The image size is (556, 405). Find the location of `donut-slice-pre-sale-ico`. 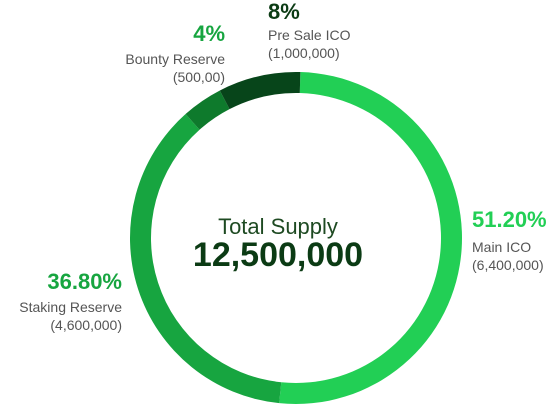

donut-slice-pre-sale-ico is located at coordinates (260, 91).